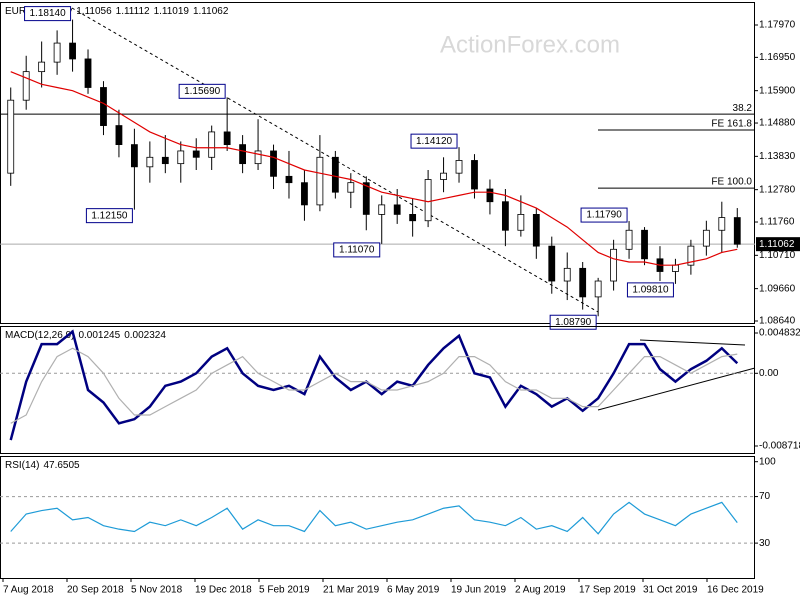  I want to click on y-tick-label: -0.008718, so click(779, 446).